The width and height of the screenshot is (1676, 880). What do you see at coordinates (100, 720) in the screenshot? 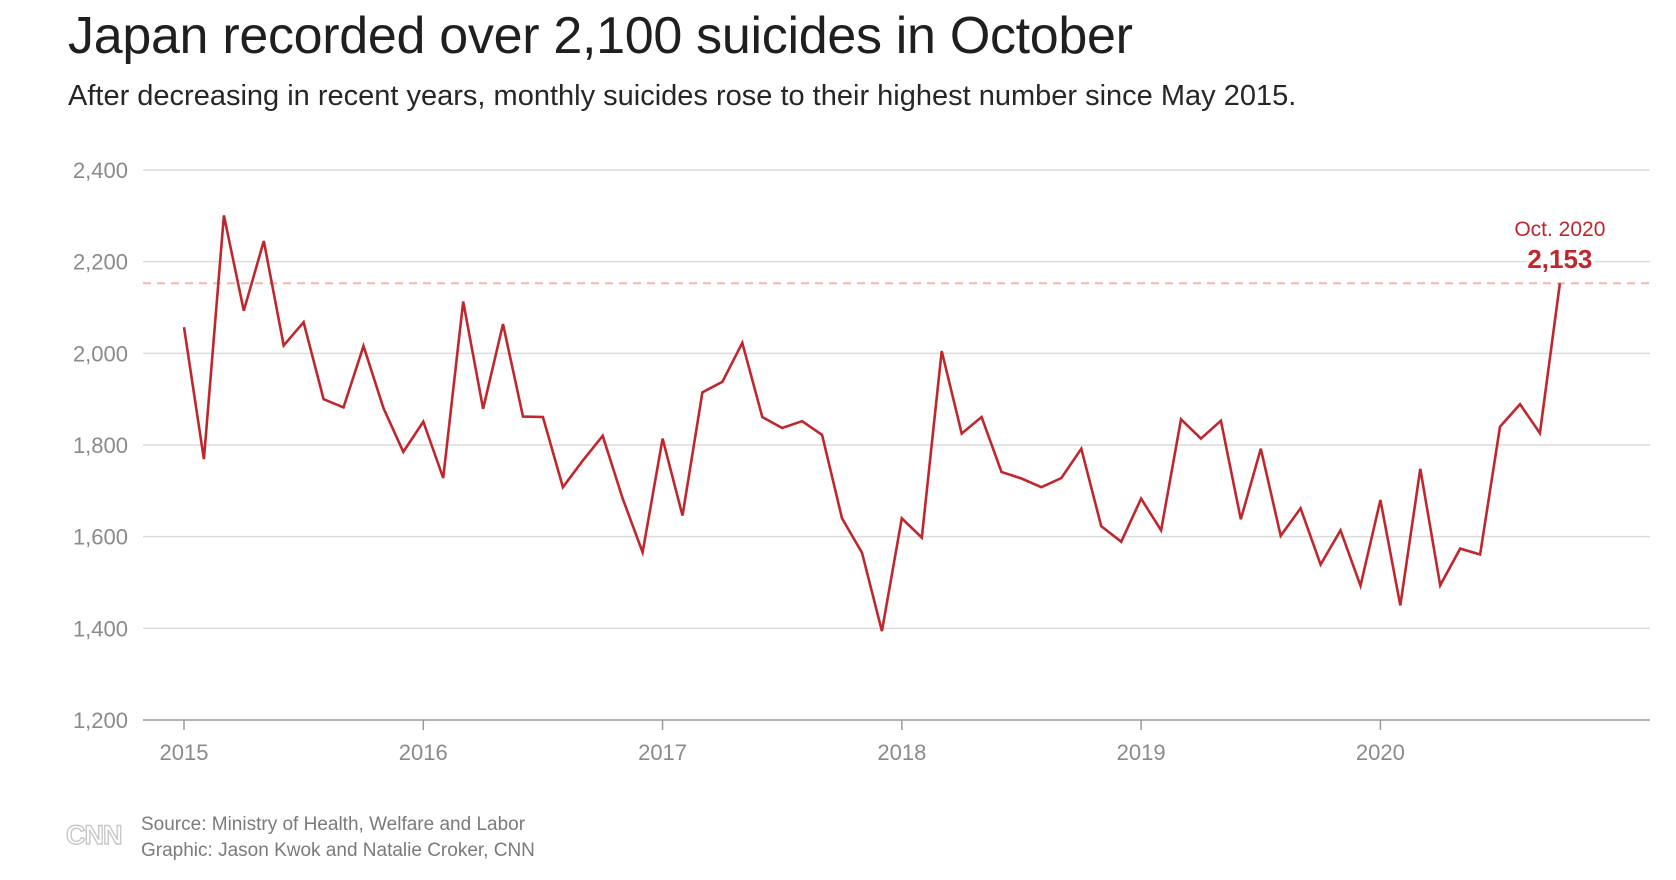
I see `y-tick-label: 1,200` at bounding box center [100, 720].